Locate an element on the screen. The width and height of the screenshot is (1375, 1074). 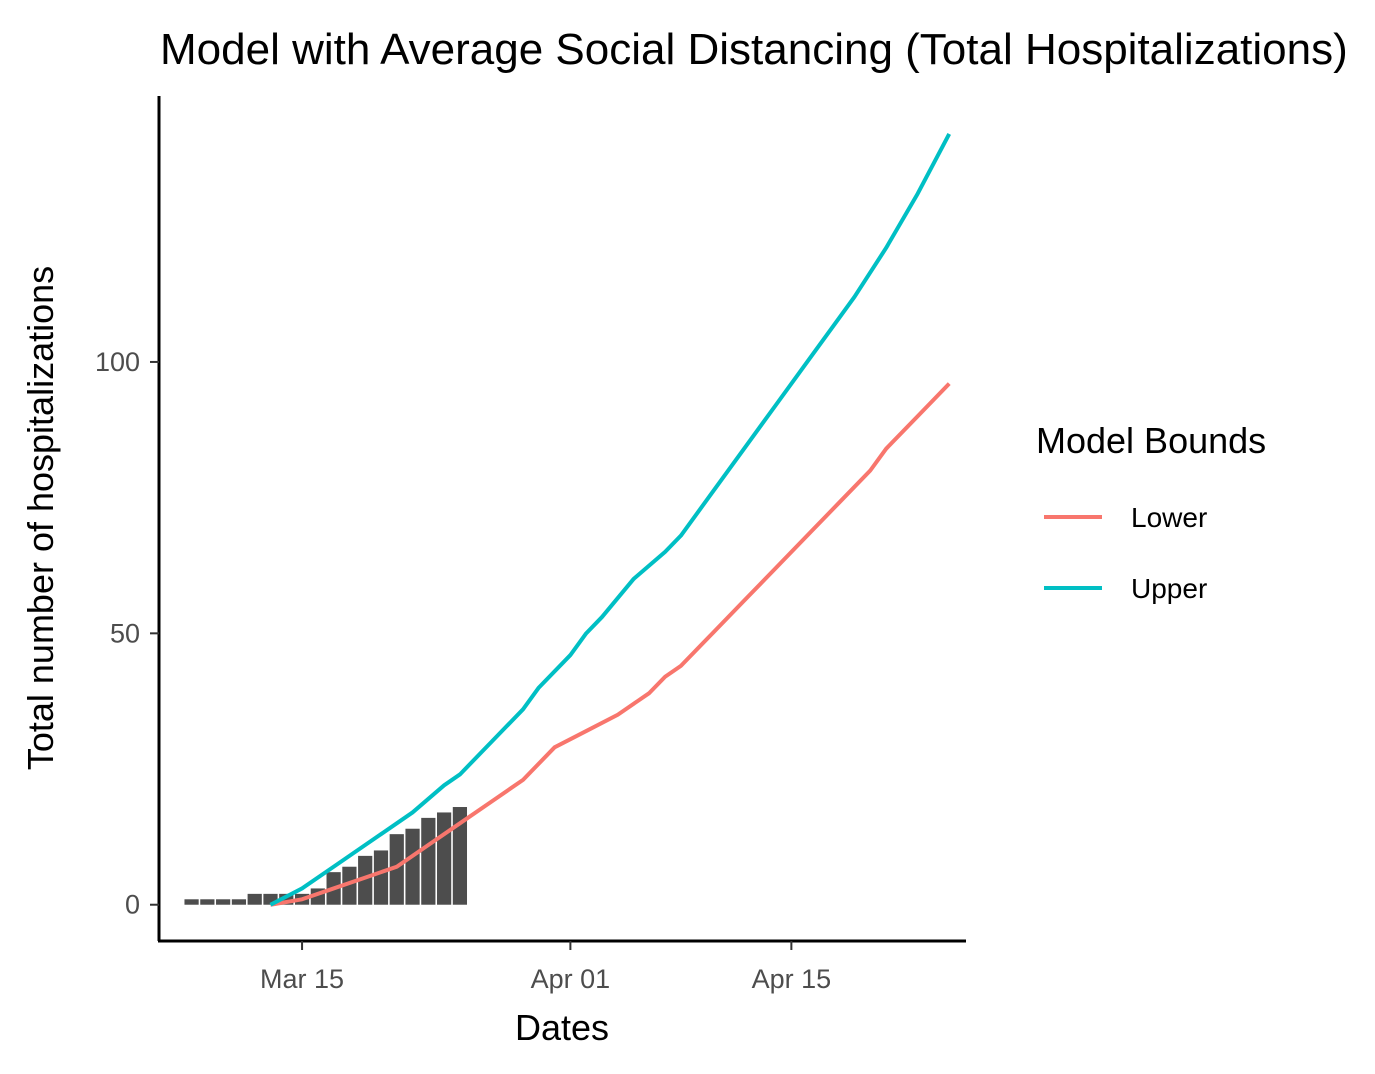
legend-label-lower: Lower is located at coordinates (1169, 517).